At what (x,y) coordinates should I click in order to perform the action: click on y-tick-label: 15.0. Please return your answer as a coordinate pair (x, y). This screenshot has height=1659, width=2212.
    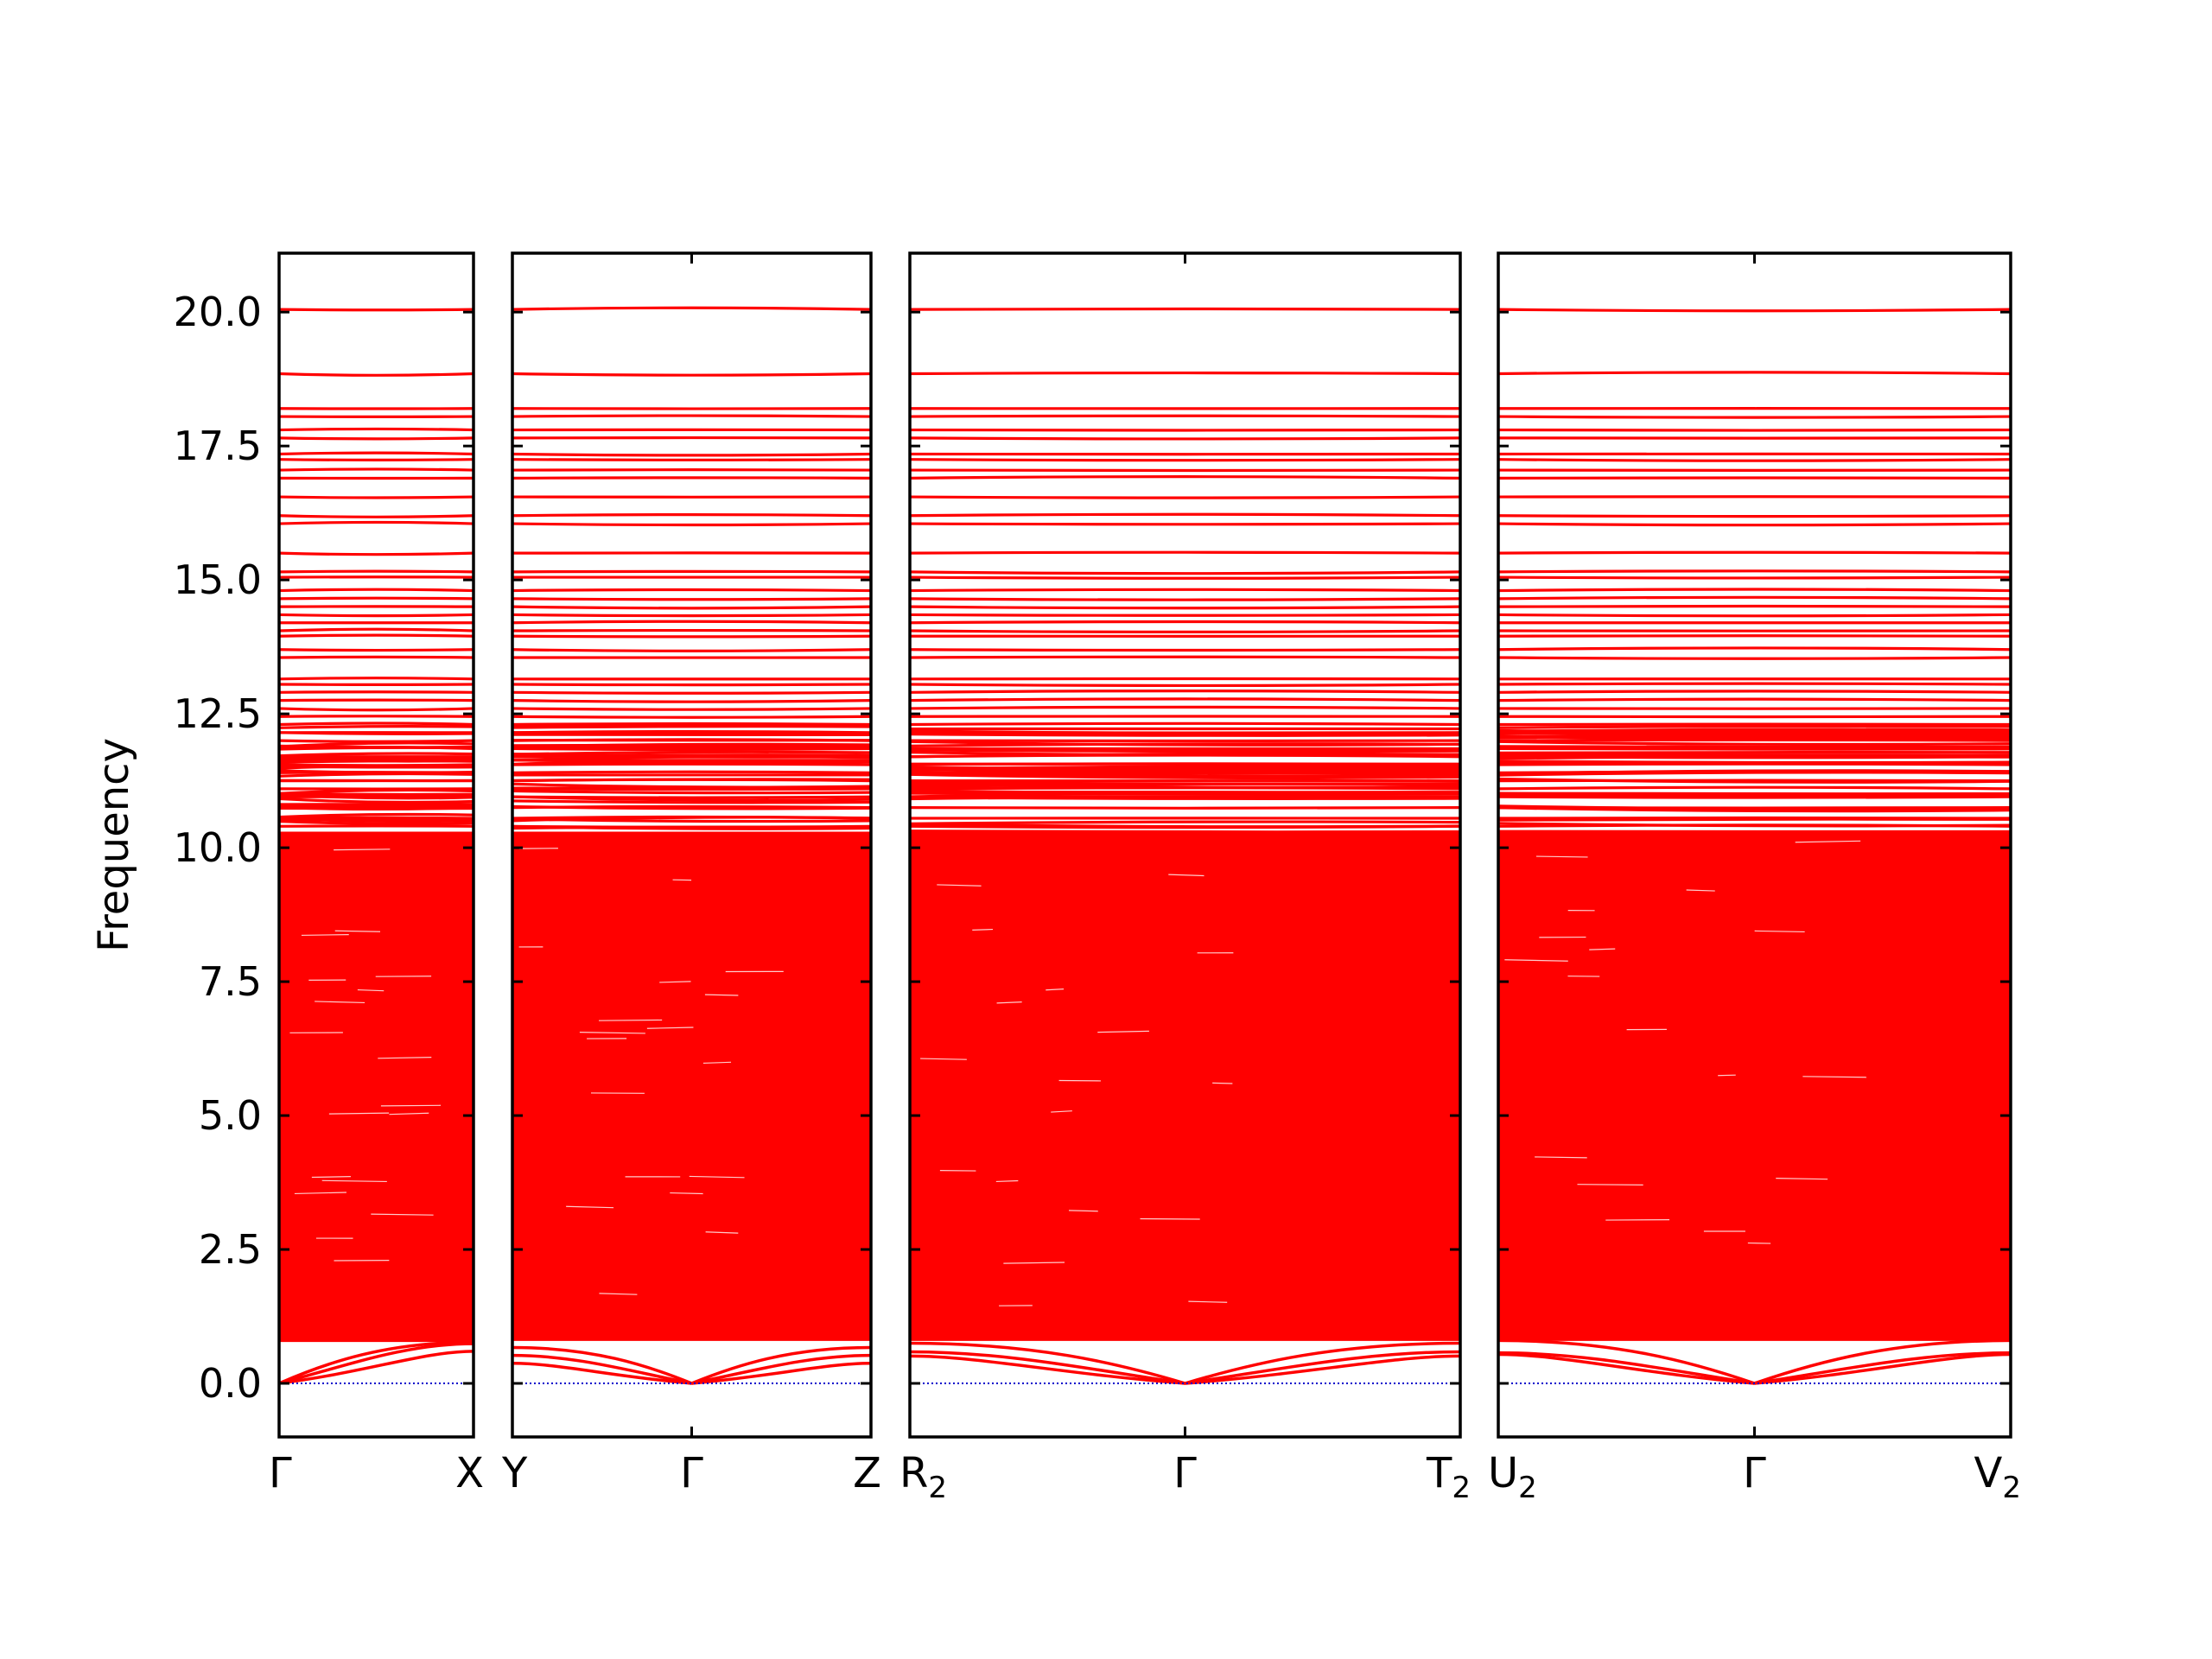
    Looking at the image, I should click on (218, 579).